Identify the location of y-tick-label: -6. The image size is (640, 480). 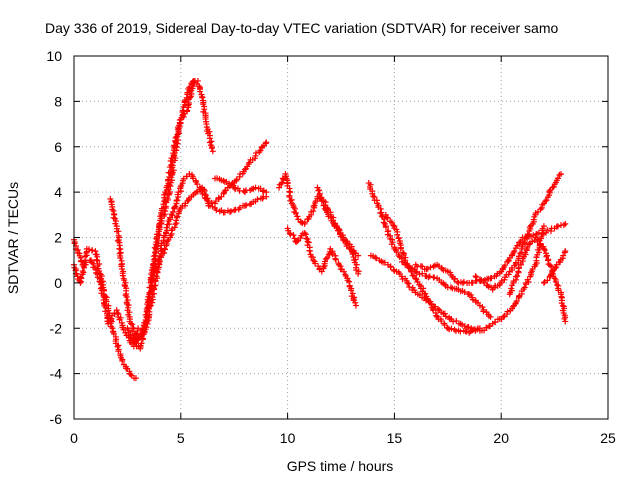
(56, 419).